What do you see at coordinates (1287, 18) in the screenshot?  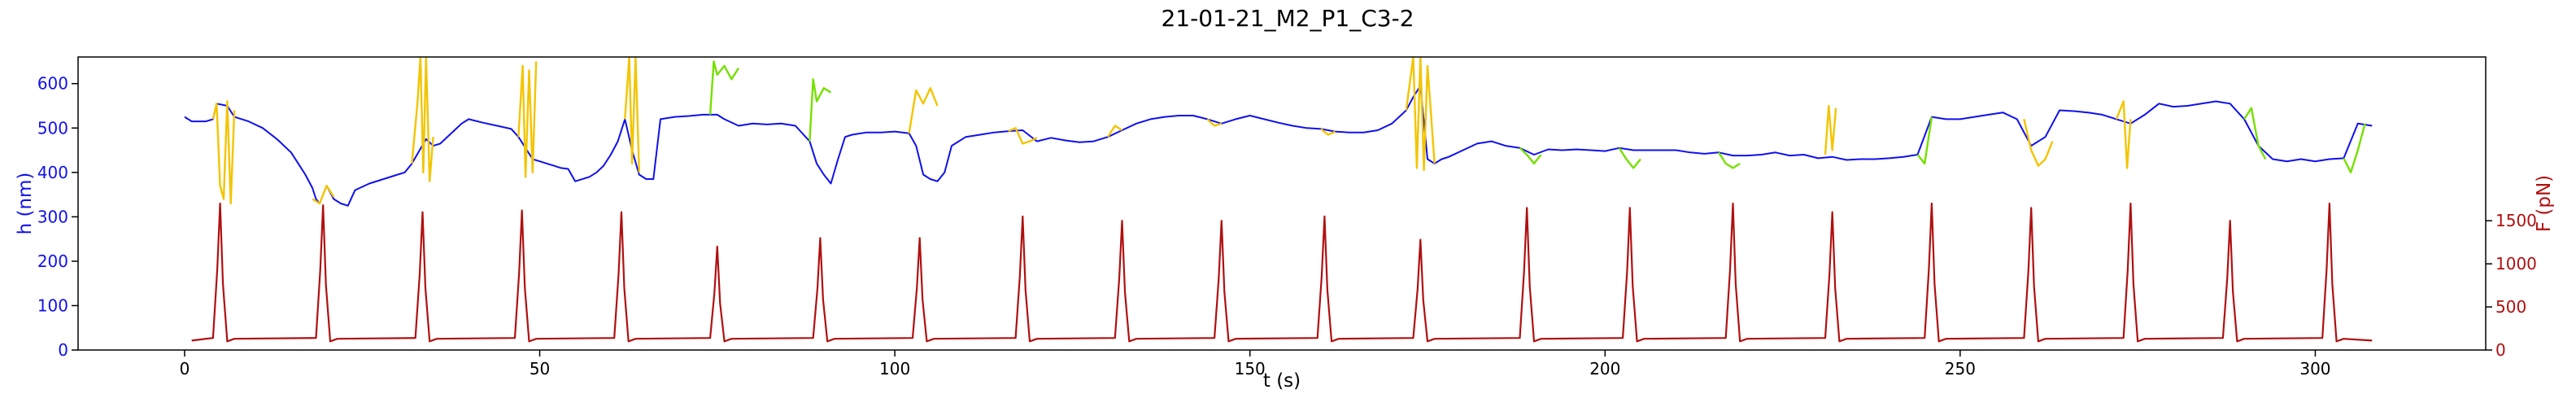 I see `chart-title: 21-01-21_M2_P1_C3-2` at bounding box center [1287, 18].